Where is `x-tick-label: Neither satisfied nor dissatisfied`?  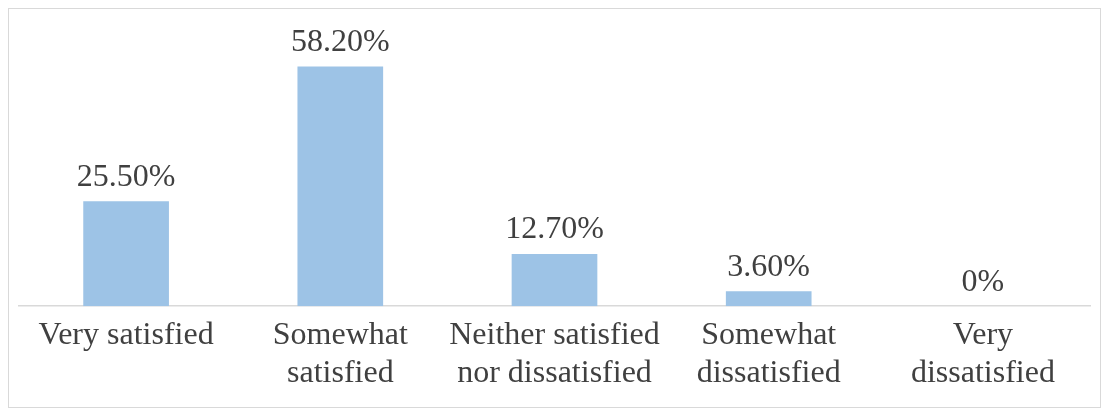
x-tick-label: Neither satisfied nor dissatisfied is located at coordinates (554, 352).